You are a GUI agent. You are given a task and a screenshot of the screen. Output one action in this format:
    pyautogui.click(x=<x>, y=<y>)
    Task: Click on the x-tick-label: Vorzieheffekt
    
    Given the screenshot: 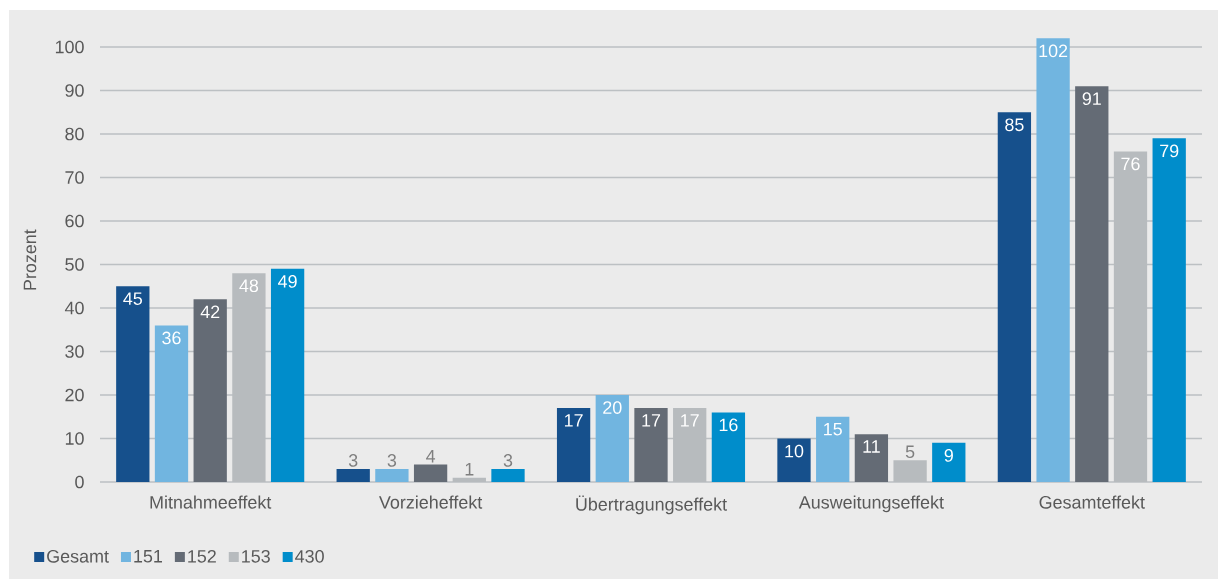 What is the action you would take?
    pyautogui.click(x=431, y=502)
    